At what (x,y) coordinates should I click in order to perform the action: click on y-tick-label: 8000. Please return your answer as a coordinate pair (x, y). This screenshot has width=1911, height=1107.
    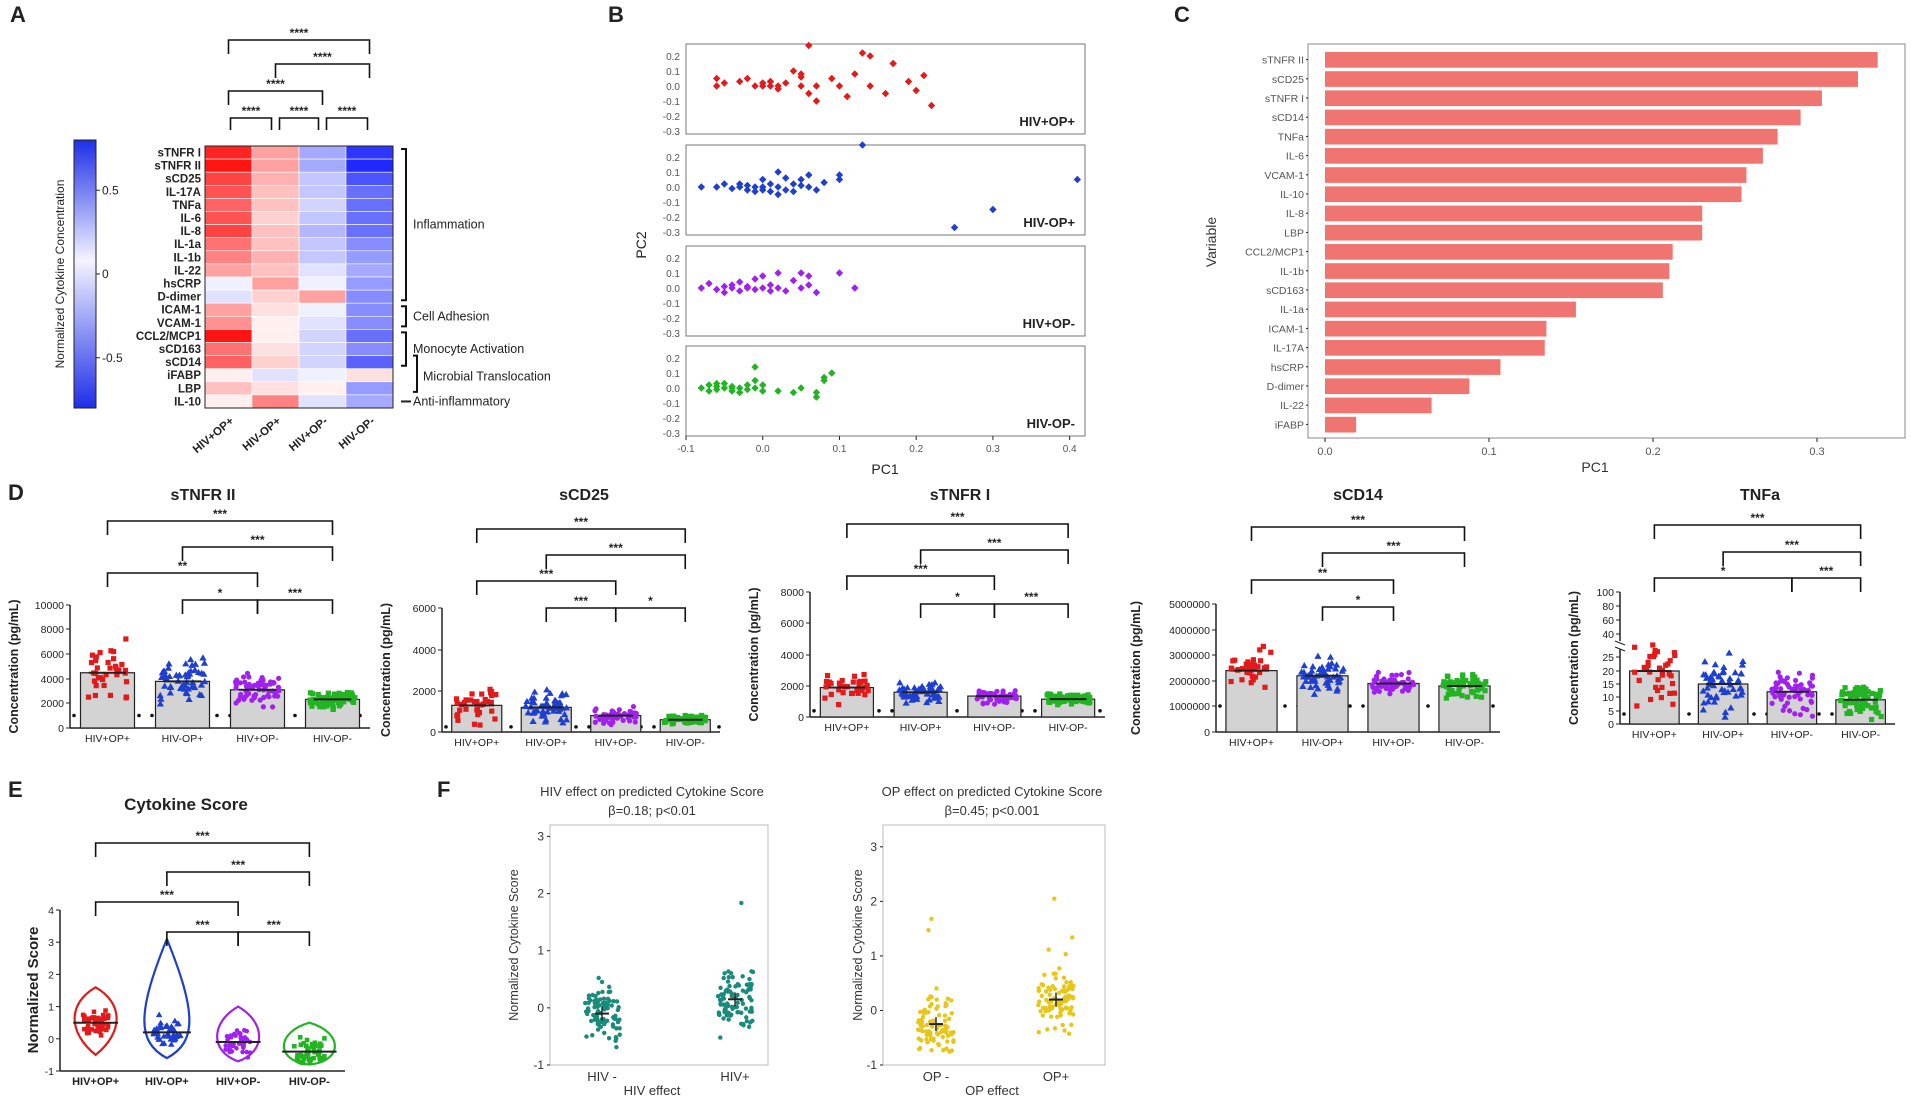
    Looking at the image, I should click on (53, 630).